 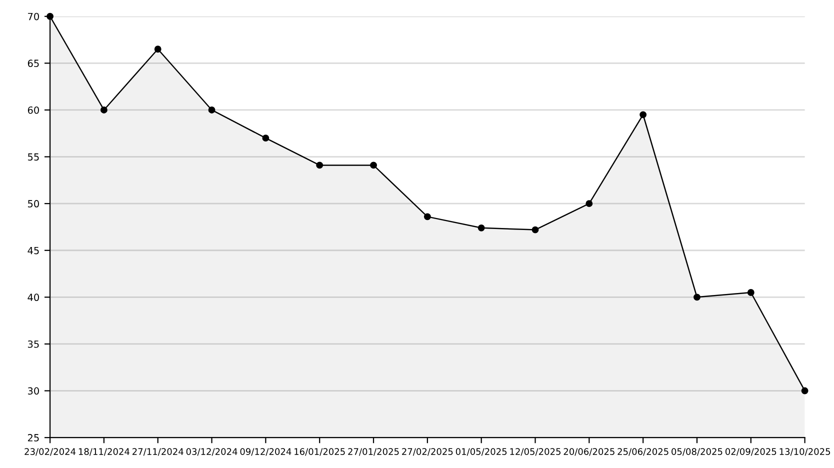 I want to click on y-tick-label: 30, so click(x=33, y=391).